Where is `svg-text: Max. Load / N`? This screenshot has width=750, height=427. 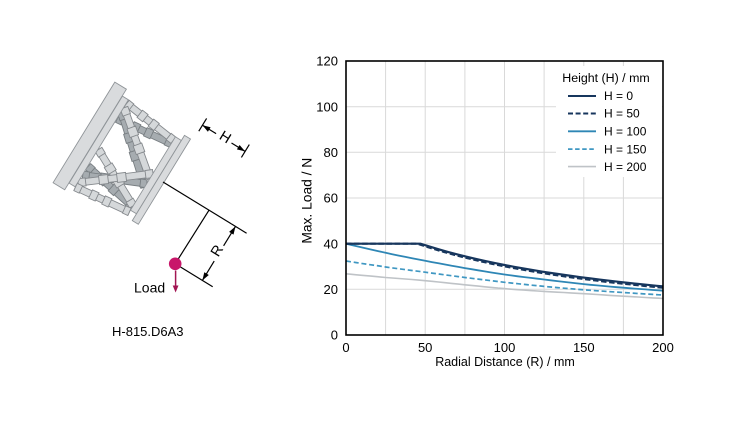 svg-text: Max. Load / N is located at coordinates (307, 201).